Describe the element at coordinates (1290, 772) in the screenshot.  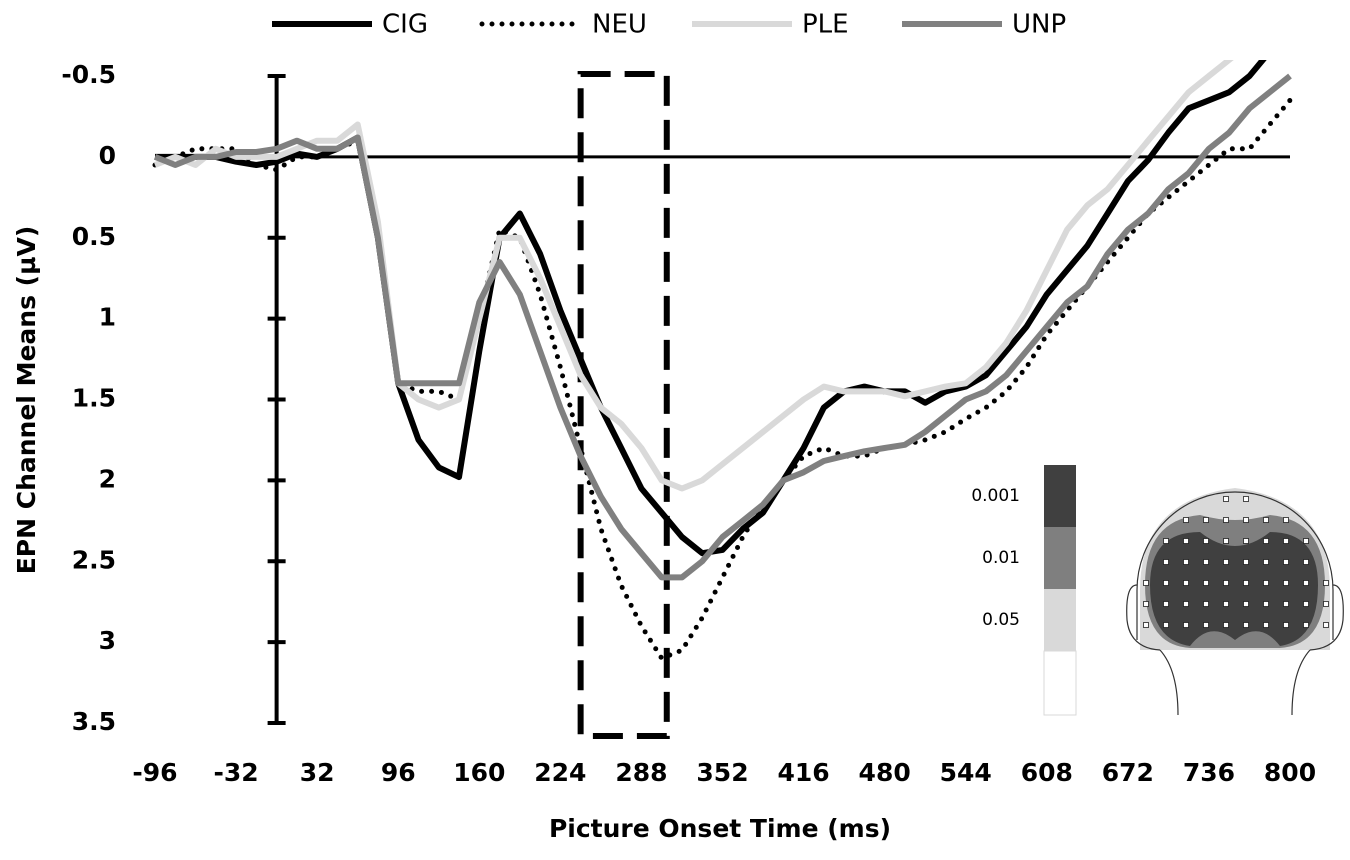
I see `x-tick-label: 800` at that location.